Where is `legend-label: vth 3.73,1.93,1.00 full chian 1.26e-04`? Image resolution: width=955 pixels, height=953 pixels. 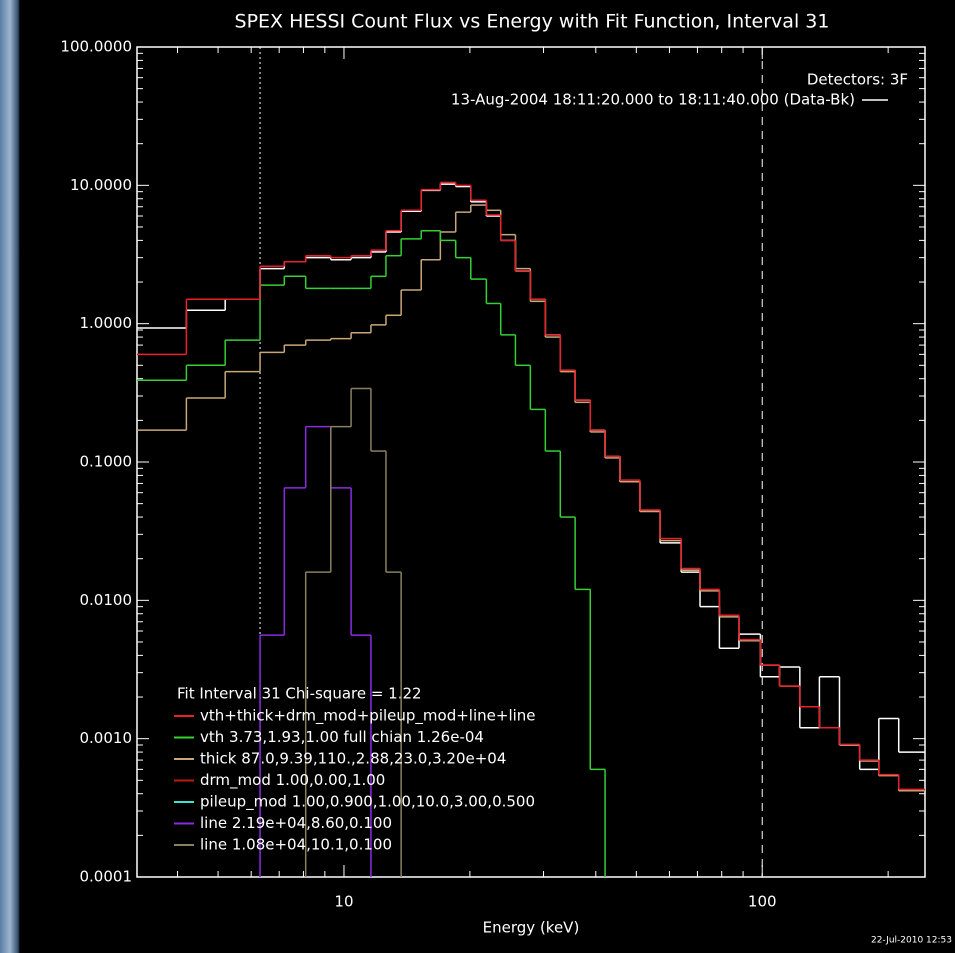 legend-label: vth 3.73,1.93,1.00 full chian 1.26e-04 is located at coordinates (342, 737).